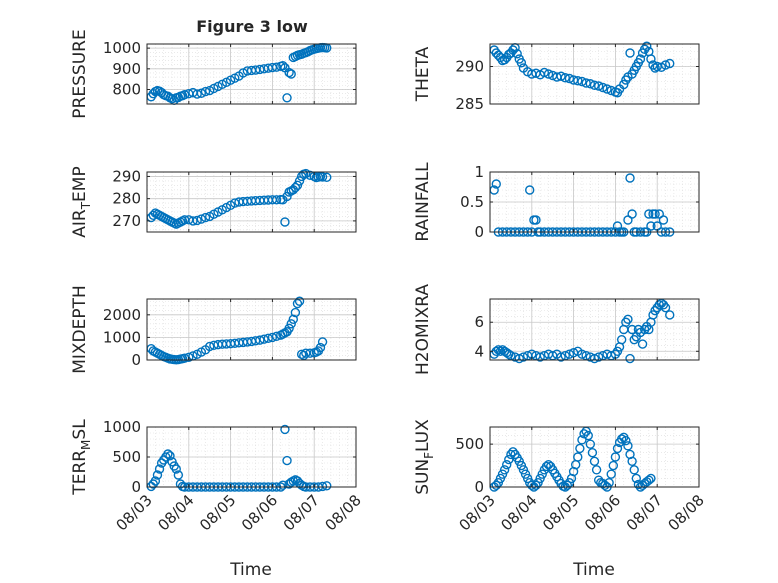 This screenshot has width=778, height=583. What do you see at coordinates (593, 570) in the screenshot?
I see `x-axis-label-right: Time` at bounding box center [593, 570].